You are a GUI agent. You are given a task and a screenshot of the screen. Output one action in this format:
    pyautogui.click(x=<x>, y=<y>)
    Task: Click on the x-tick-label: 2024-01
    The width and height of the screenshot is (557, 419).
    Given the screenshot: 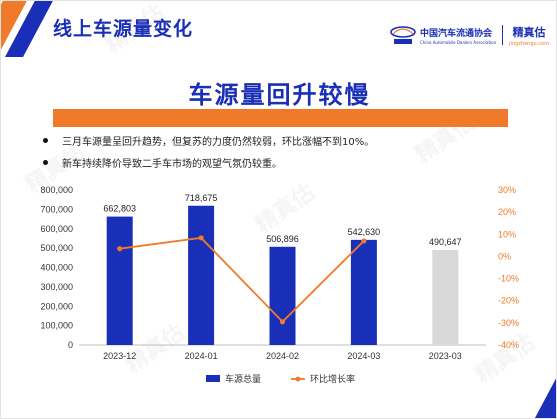 What is the action you would take?
    pyautogui.click(x=201, y=356)
    